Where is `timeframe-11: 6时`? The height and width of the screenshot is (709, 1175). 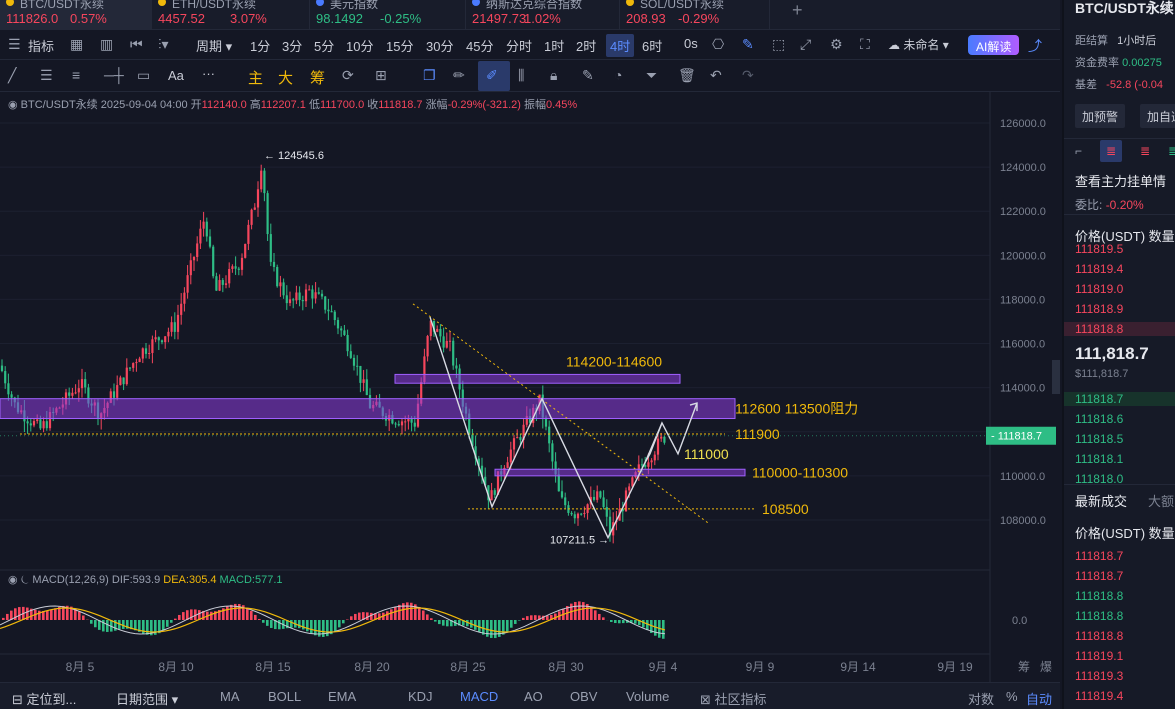
timeframe-11: 6时 is located at coordinates (652, 46).